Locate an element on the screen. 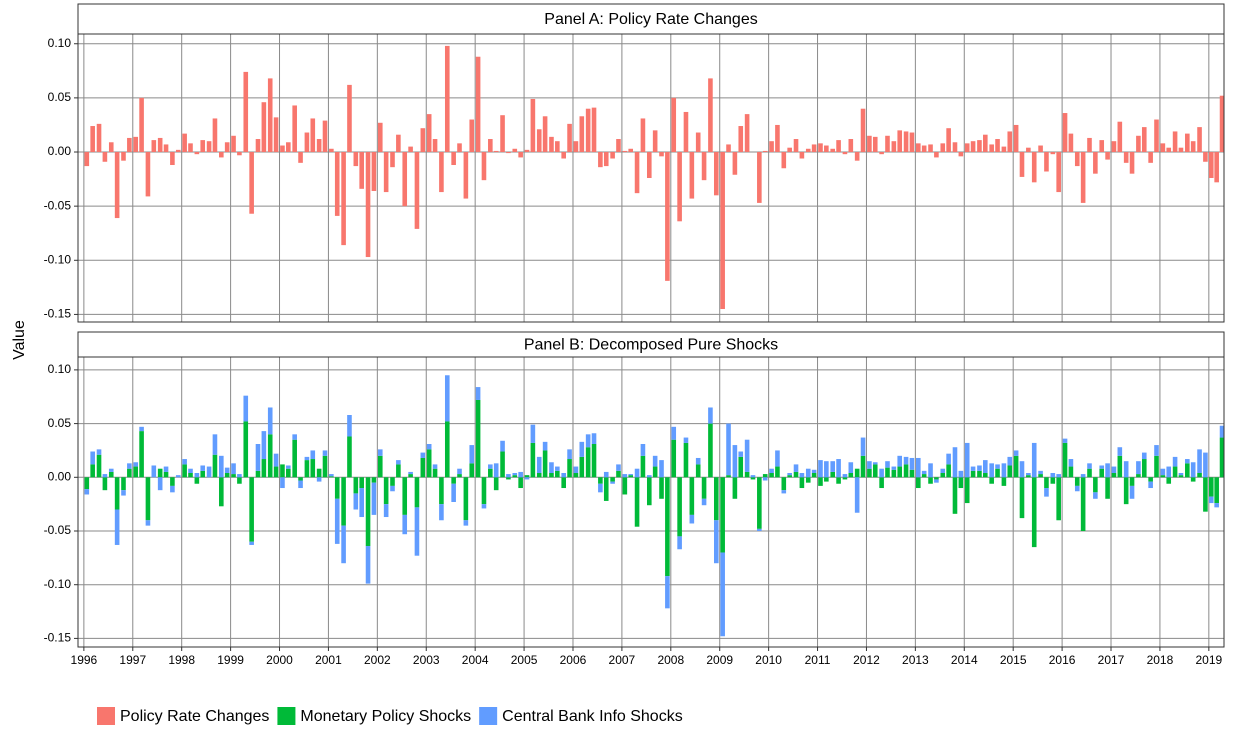 Image resolution: width=1250 pixels, height=730 pixels. x-tick-label: 2011 is located at coordinates (818, 660).